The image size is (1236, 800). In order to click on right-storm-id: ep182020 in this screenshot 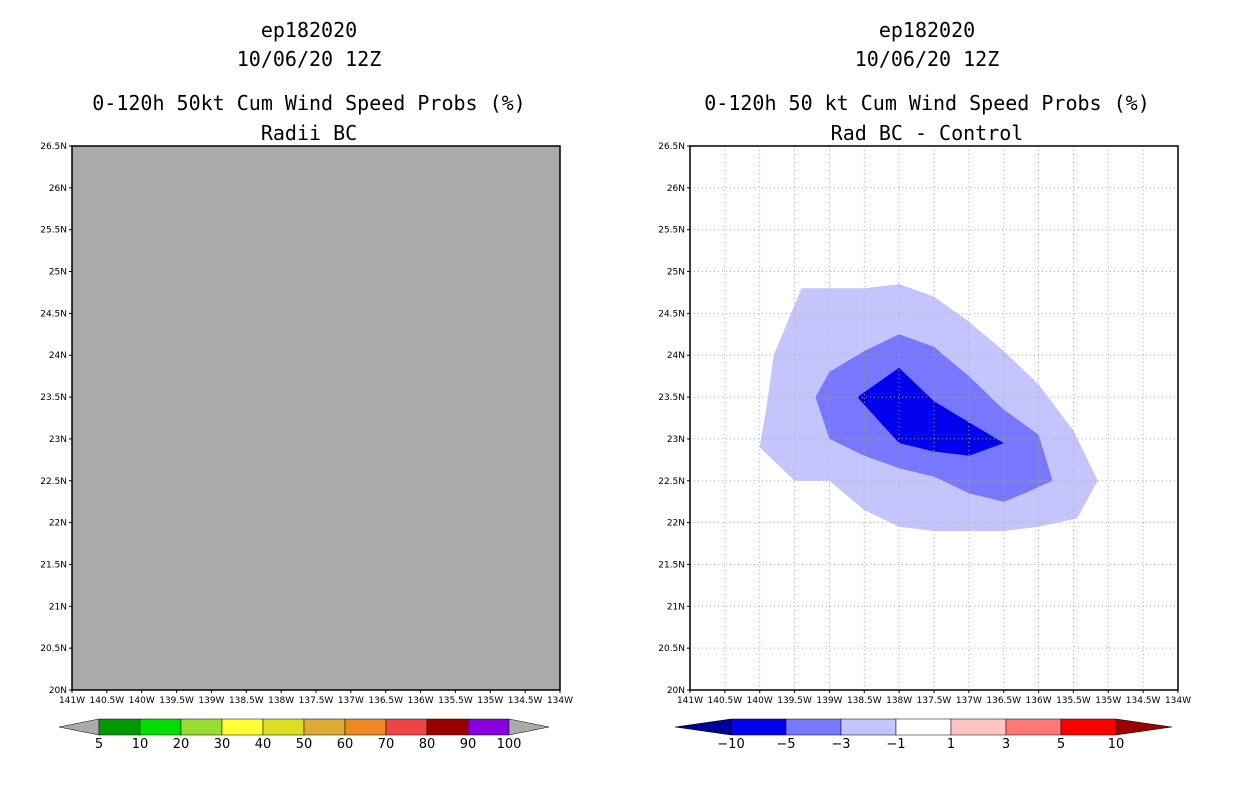, I will do `click(927, 30)`.